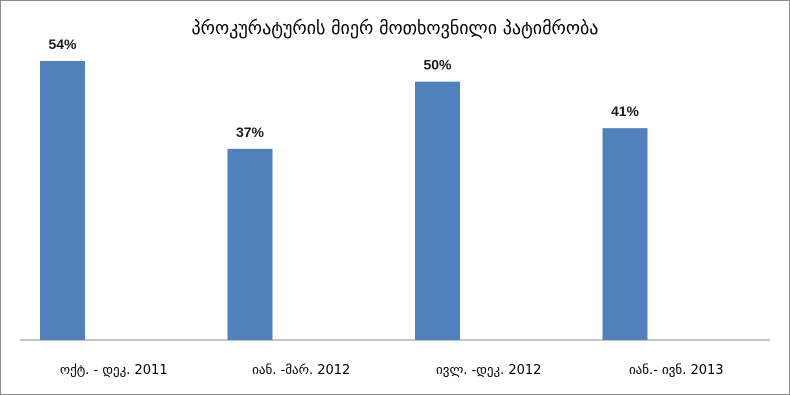 The width and height of the screenshot is (790, 395). I want to click on x-tick-label-1: ოქტ. - დეკ. 2011, so click(114, 370).